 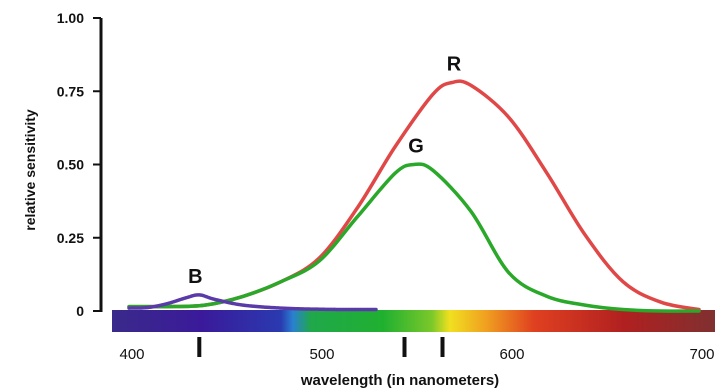 I want to click on x-ticks: 400 500 600 700, so click(x=416, y=354).